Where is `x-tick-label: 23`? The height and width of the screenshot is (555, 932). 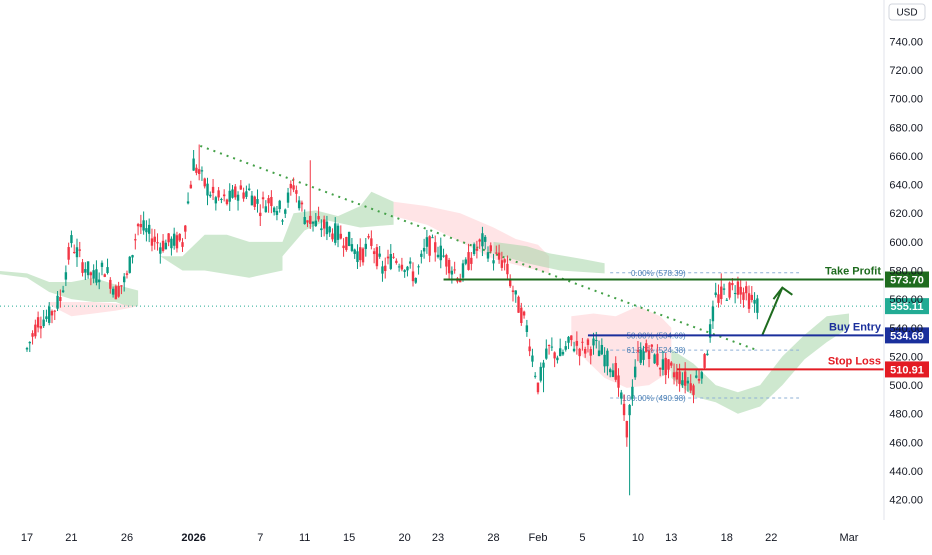 x-tick-label: 23 is located at coordinates (438, 538).